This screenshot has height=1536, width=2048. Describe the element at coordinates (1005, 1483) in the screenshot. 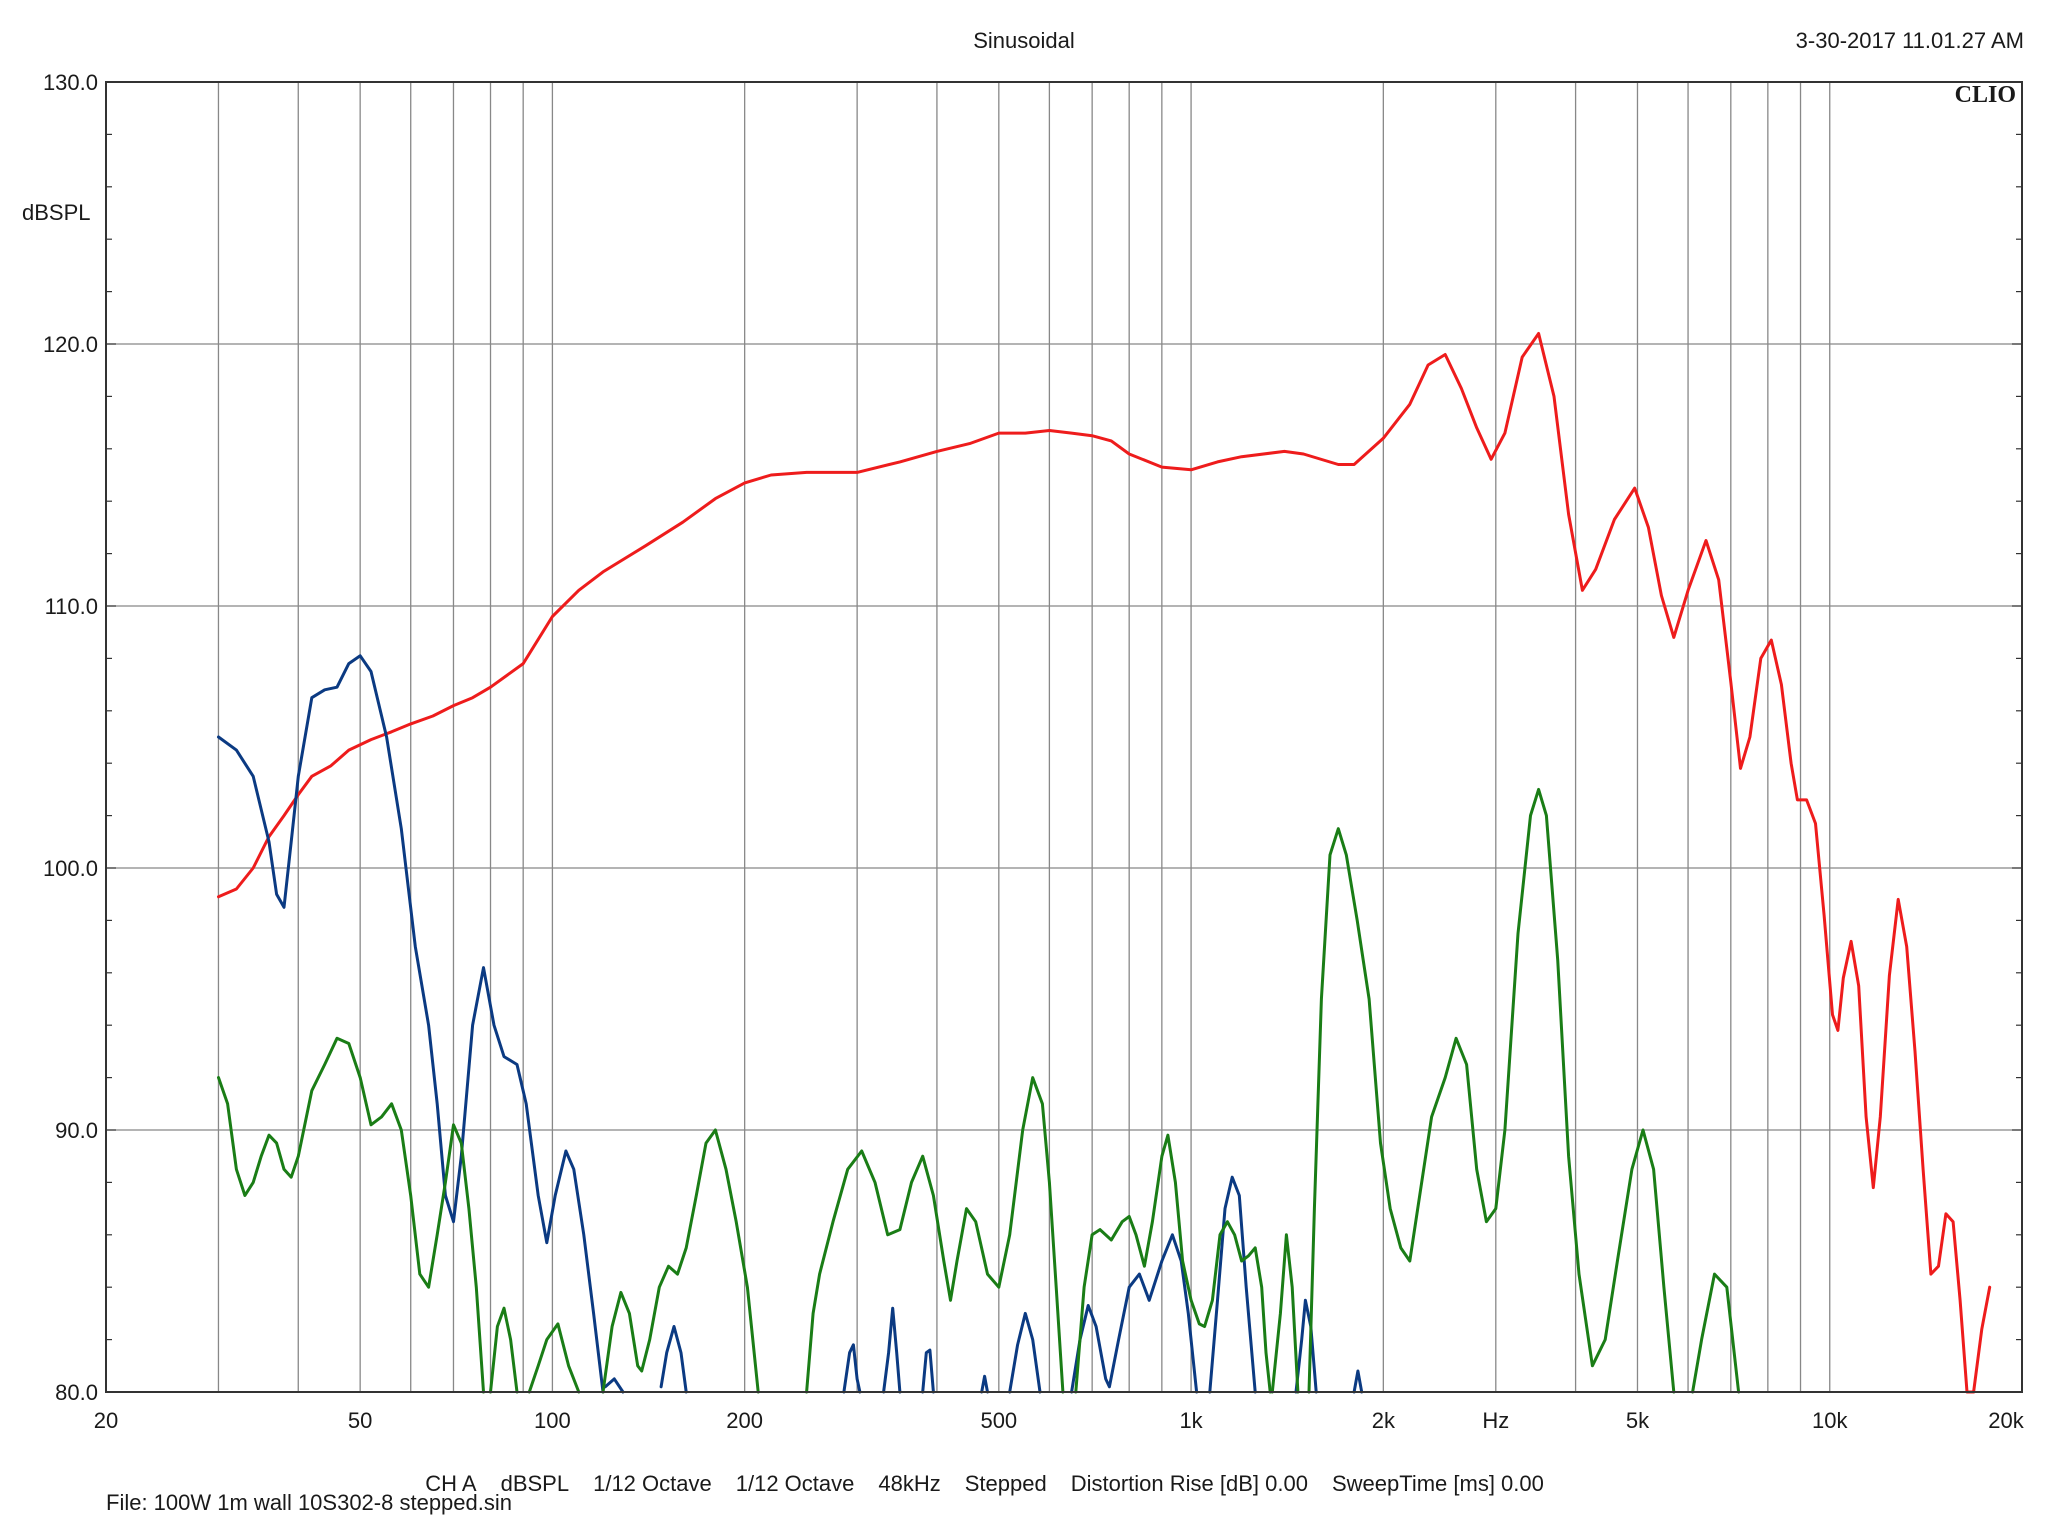

I see `setting-sweep-mode: Stepped` at that location.